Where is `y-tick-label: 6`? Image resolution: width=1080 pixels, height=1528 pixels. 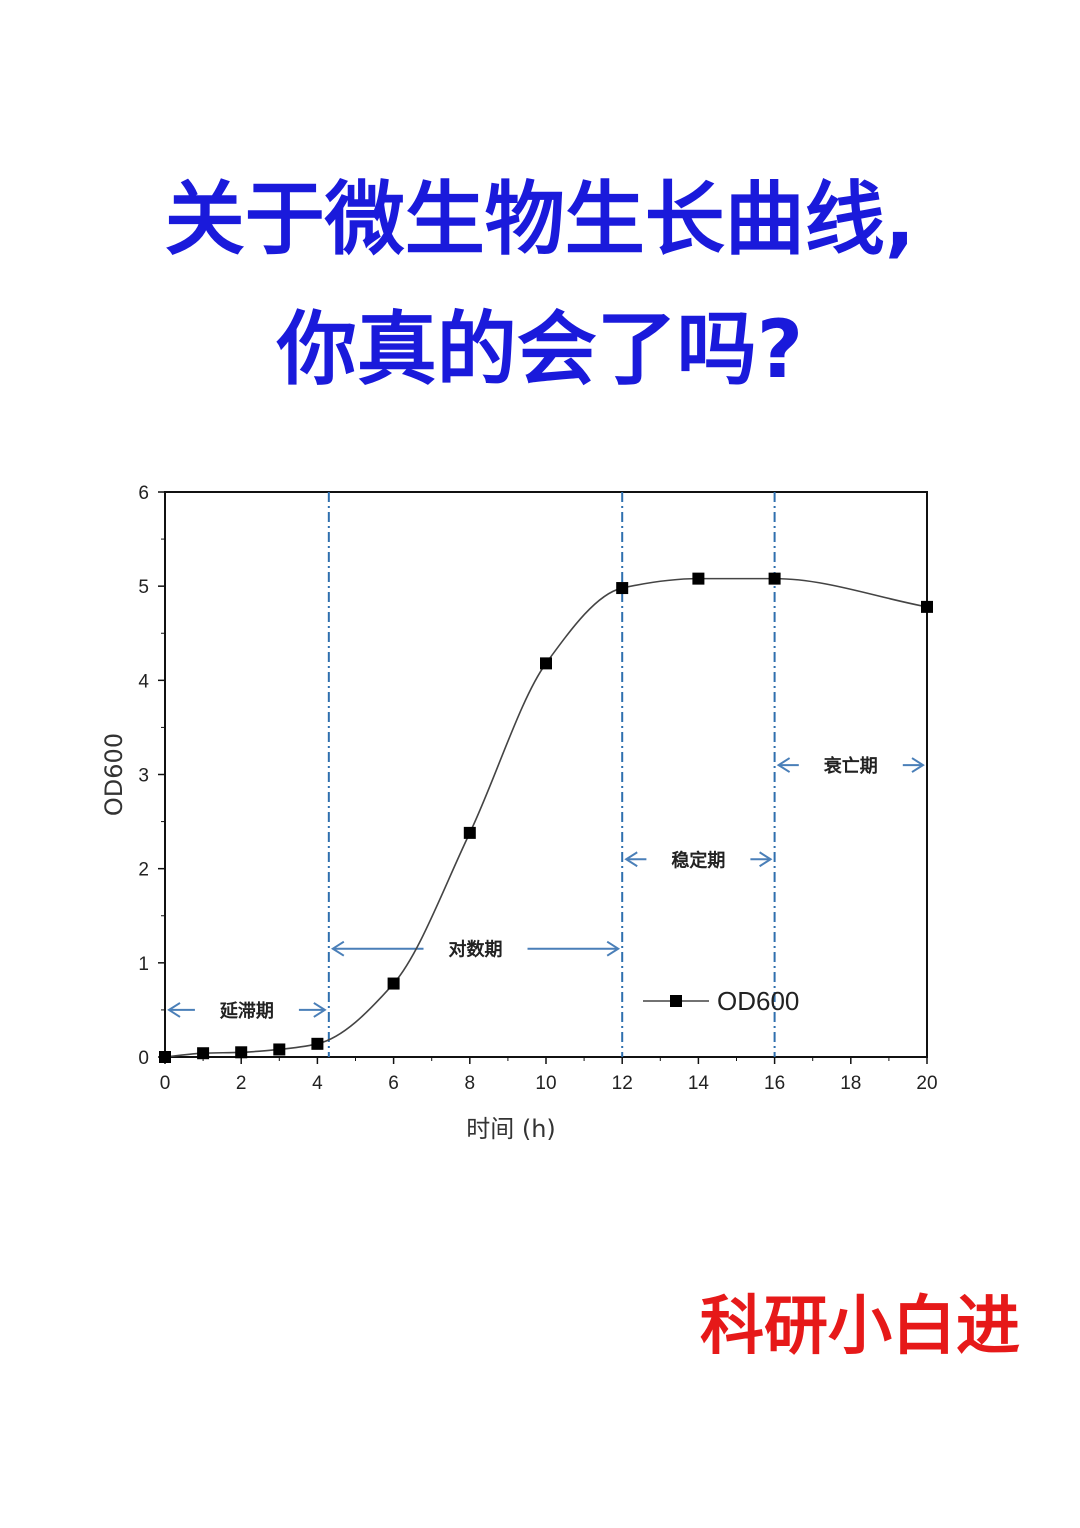 y-tick-label: 6 is located at coordinates (143, 493).